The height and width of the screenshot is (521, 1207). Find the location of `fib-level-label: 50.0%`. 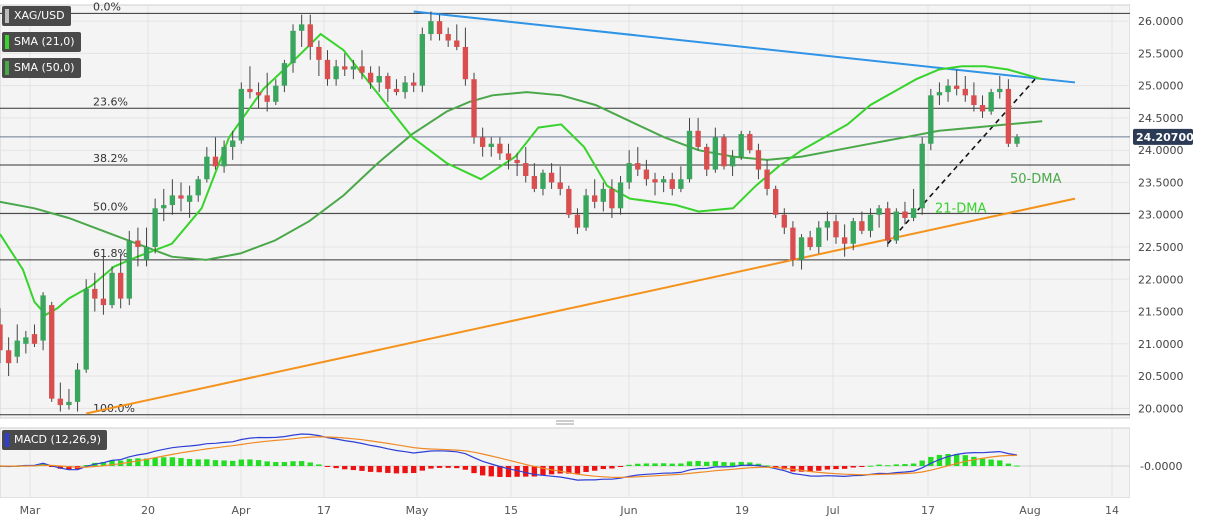

fib-level-label: 50.0% is located at coordinates (110, 206).